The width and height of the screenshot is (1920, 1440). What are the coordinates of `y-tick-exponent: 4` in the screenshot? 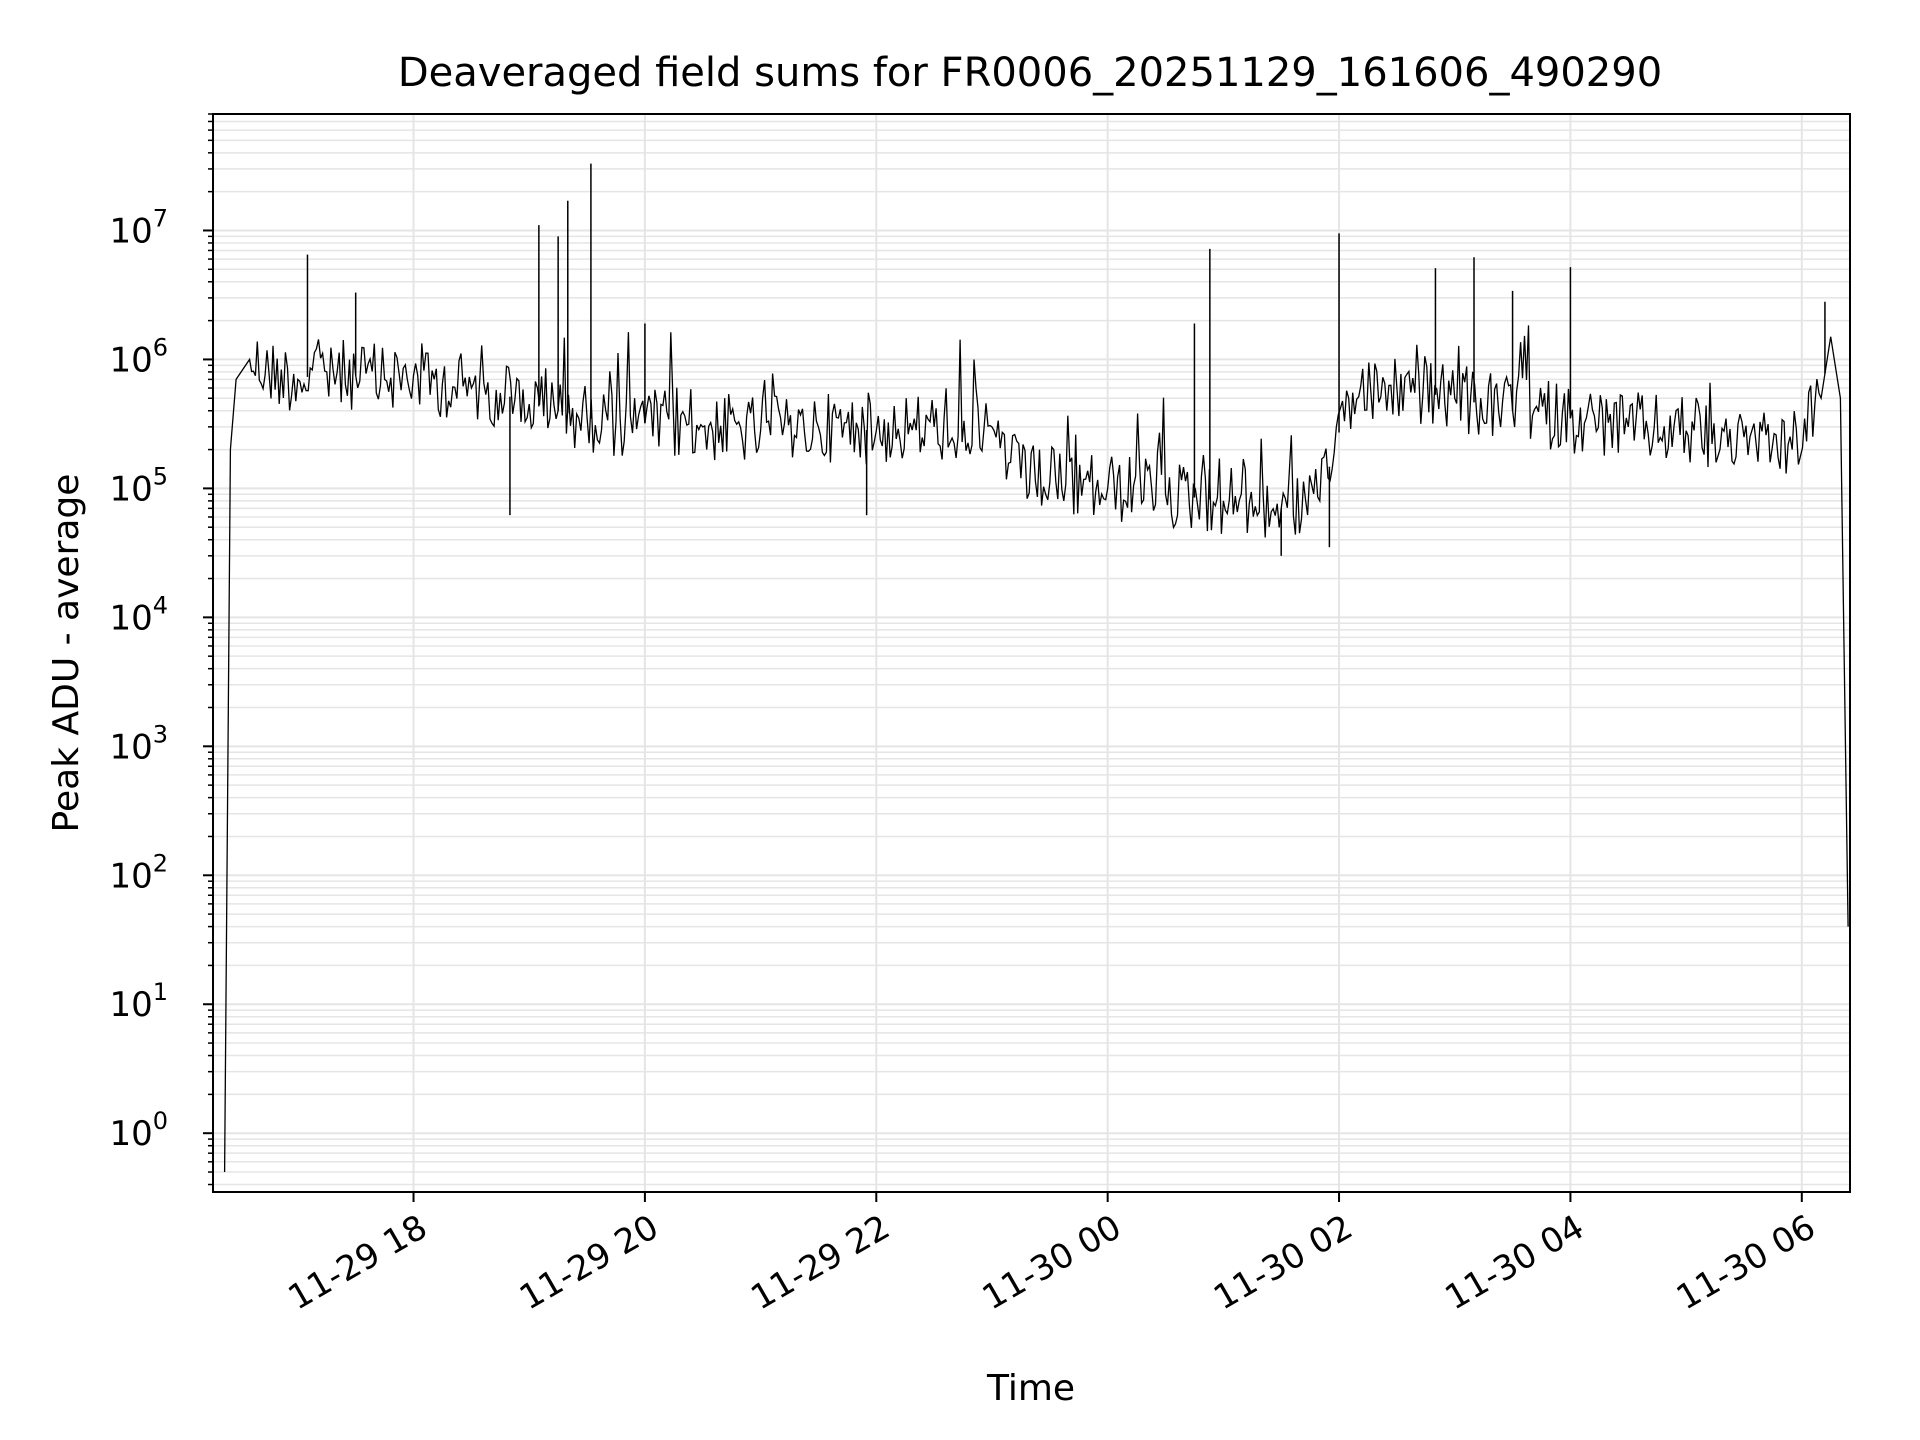 It's located at (160, 605).